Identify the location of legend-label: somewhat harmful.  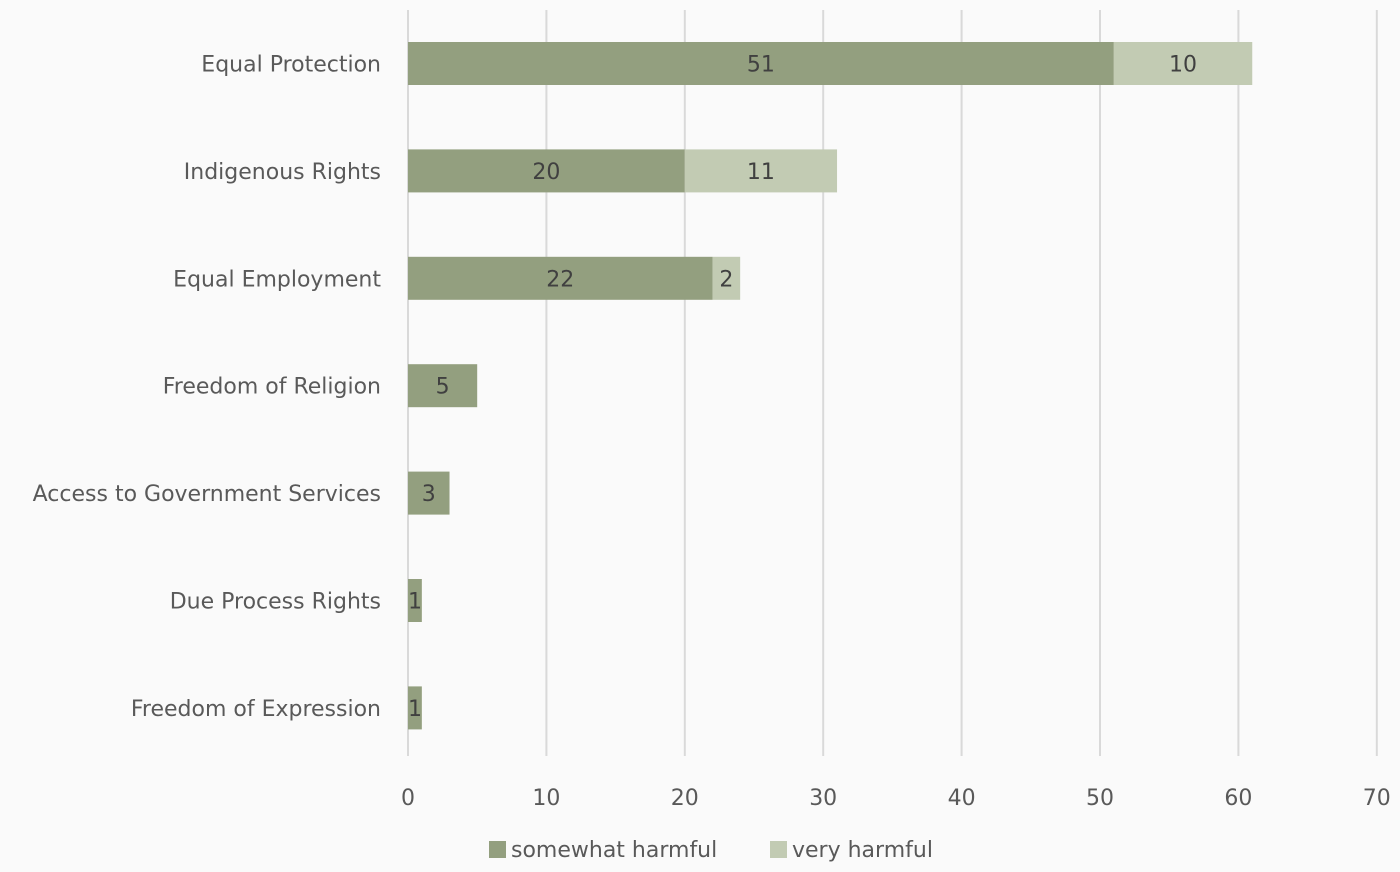
(614, 850).